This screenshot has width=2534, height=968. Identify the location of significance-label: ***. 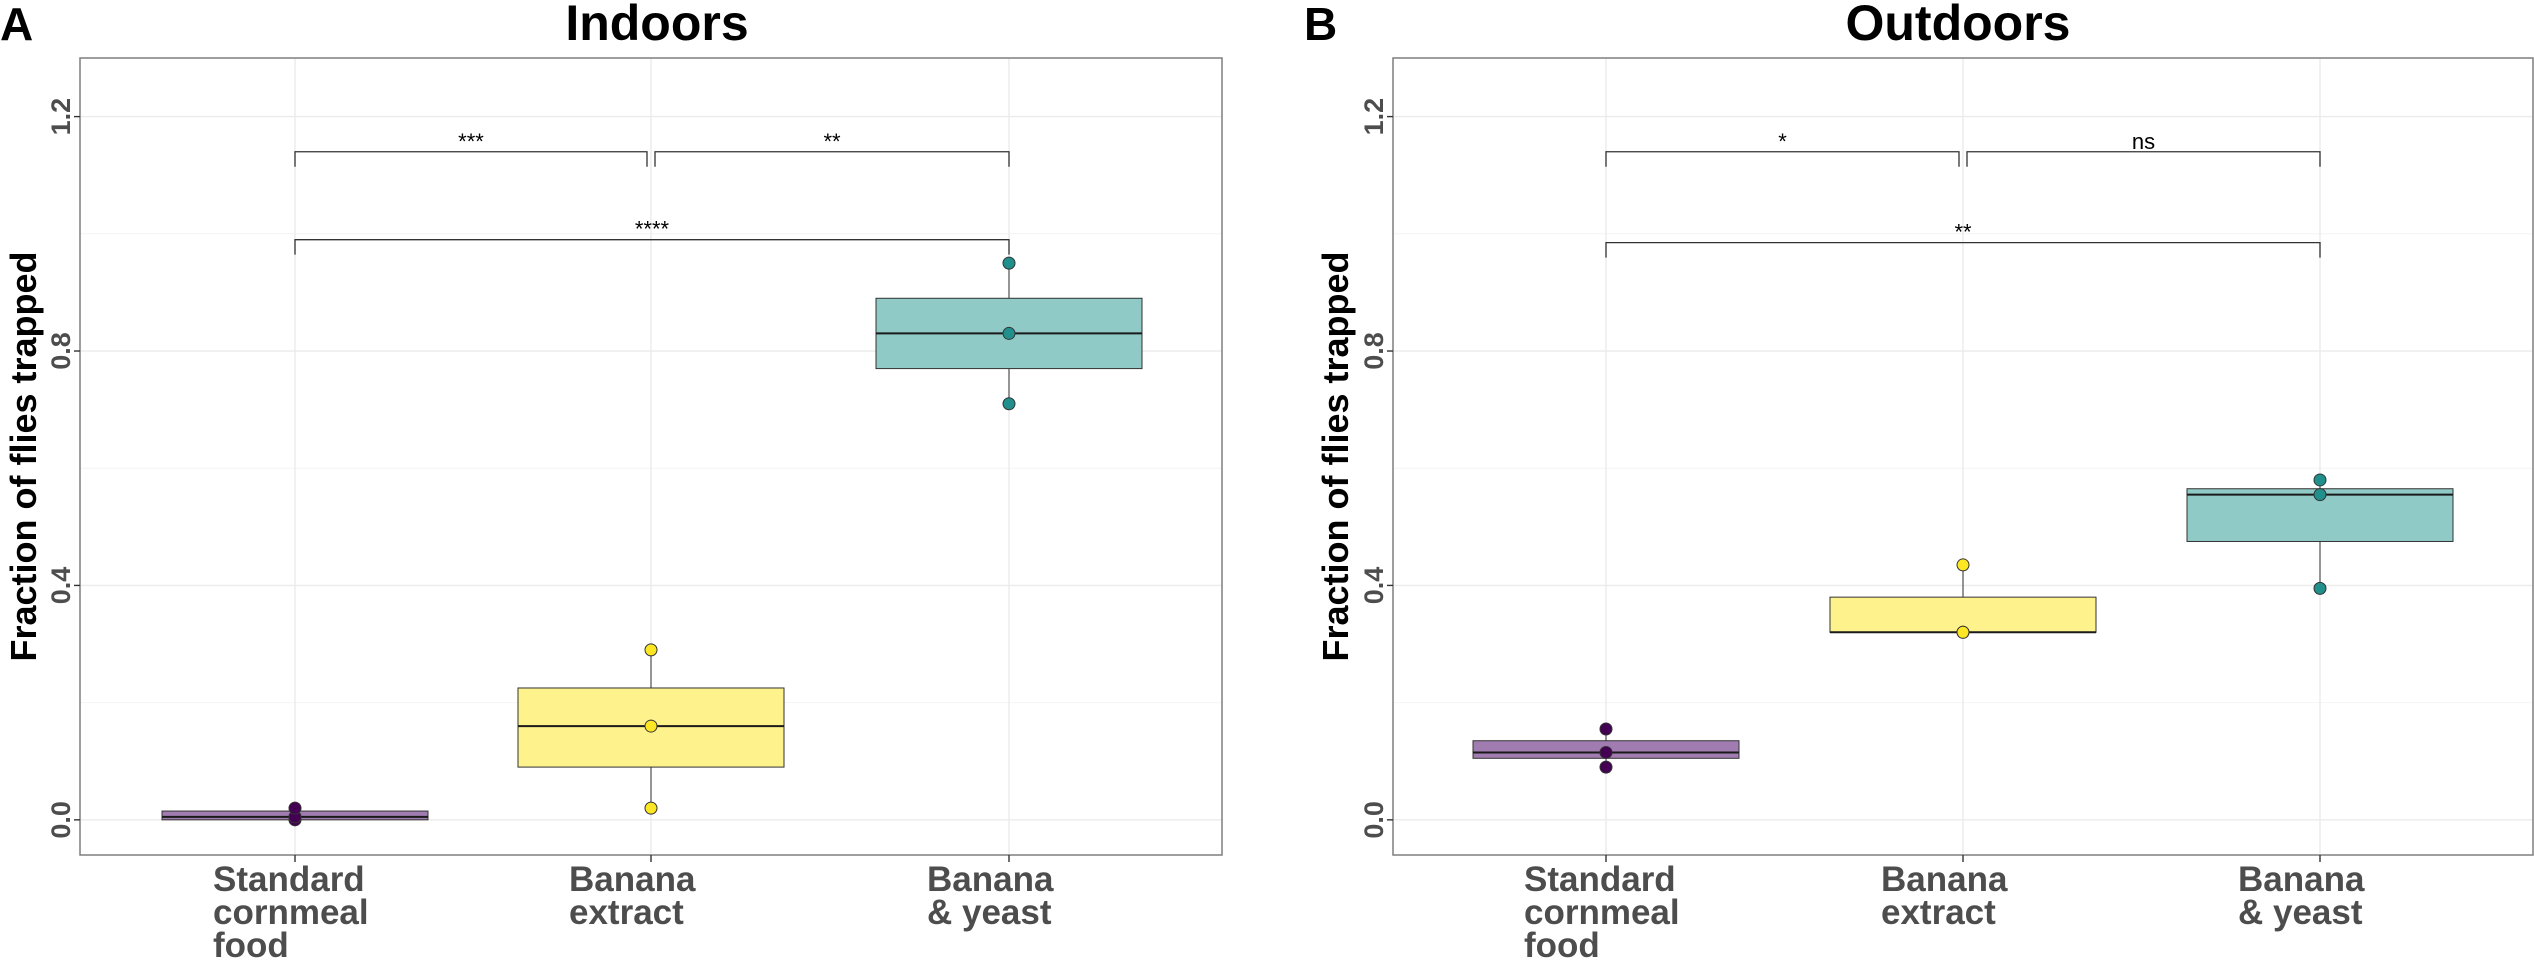
(471, 141).